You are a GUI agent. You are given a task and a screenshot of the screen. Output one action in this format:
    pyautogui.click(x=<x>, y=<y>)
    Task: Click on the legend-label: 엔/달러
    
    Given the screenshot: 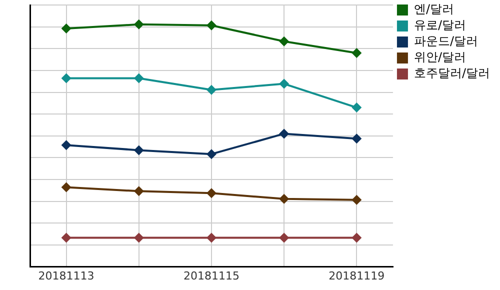 What is the action you would take?
    pyautogui.click(x=434, y=9)
    